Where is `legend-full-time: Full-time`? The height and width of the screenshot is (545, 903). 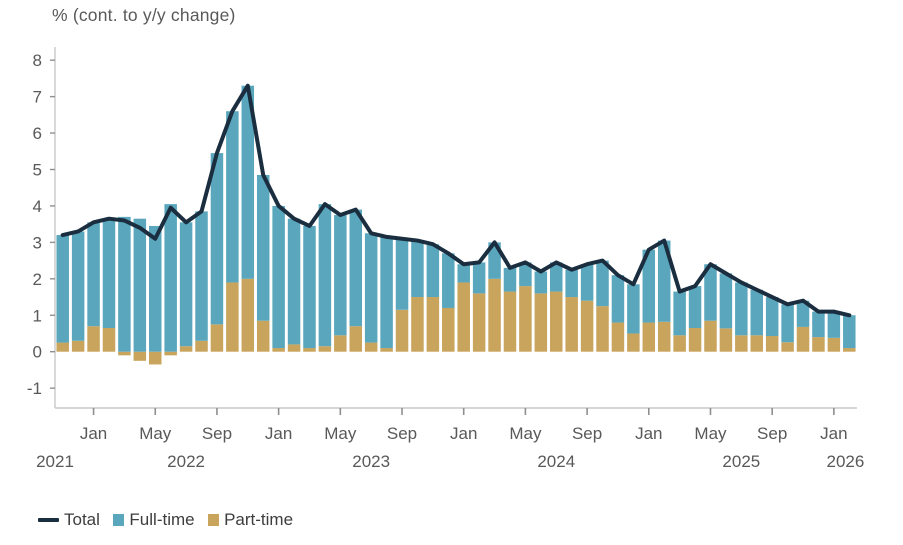 legend-full-time: Full-time is located at coordinates (153, 520).